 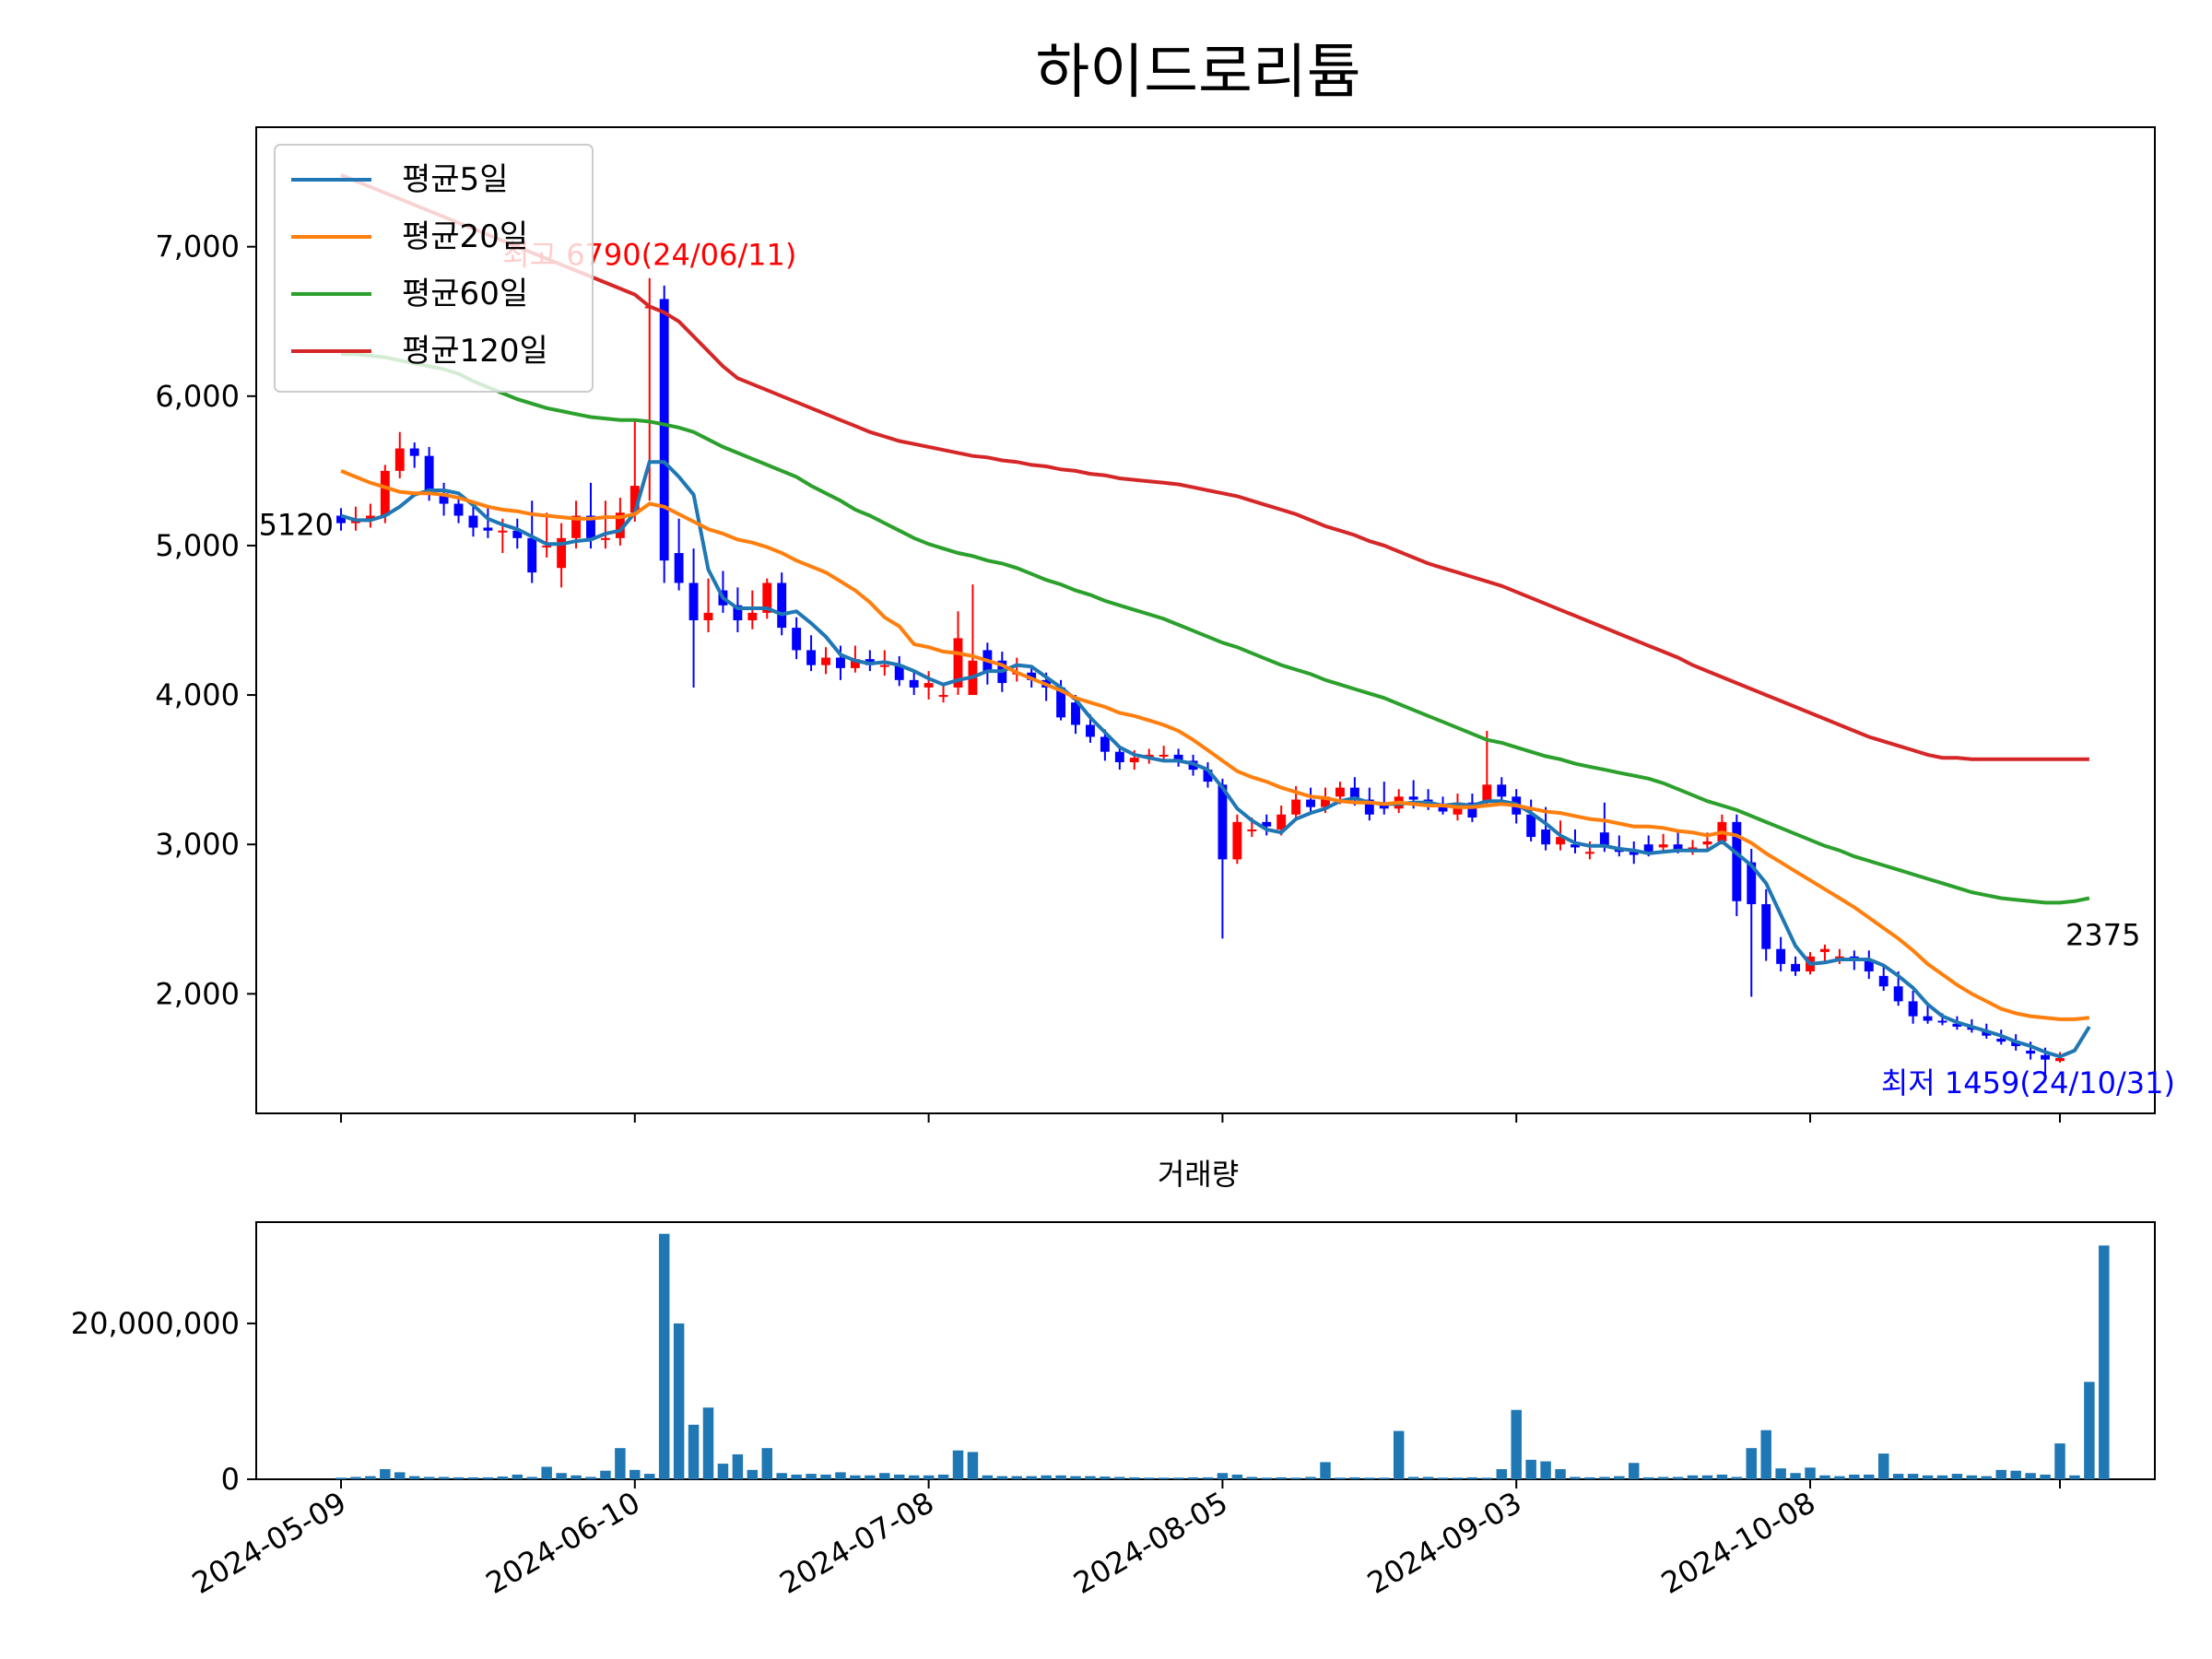 I want to click on legend-label-2: 평균20일, so click(x=465, y=236).